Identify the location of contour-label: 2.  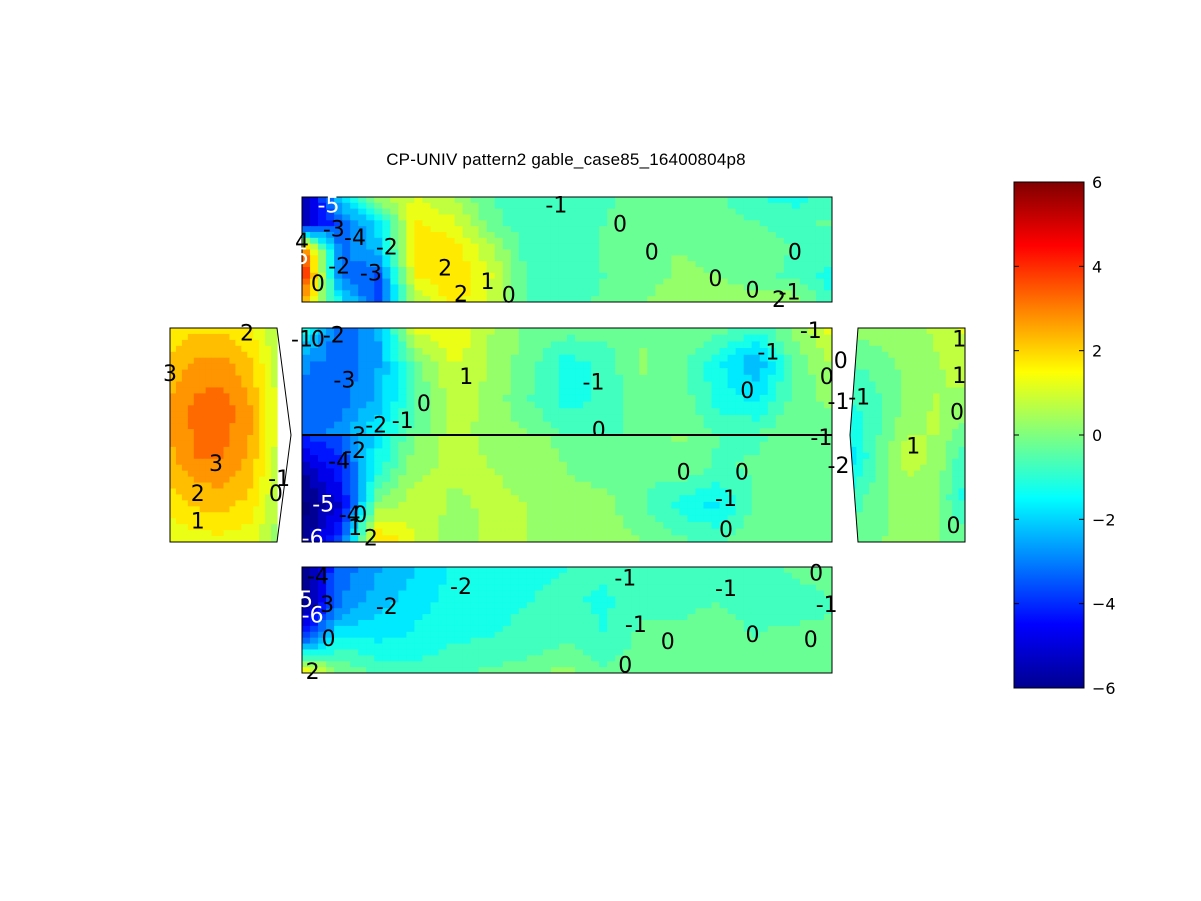
(371, 539).